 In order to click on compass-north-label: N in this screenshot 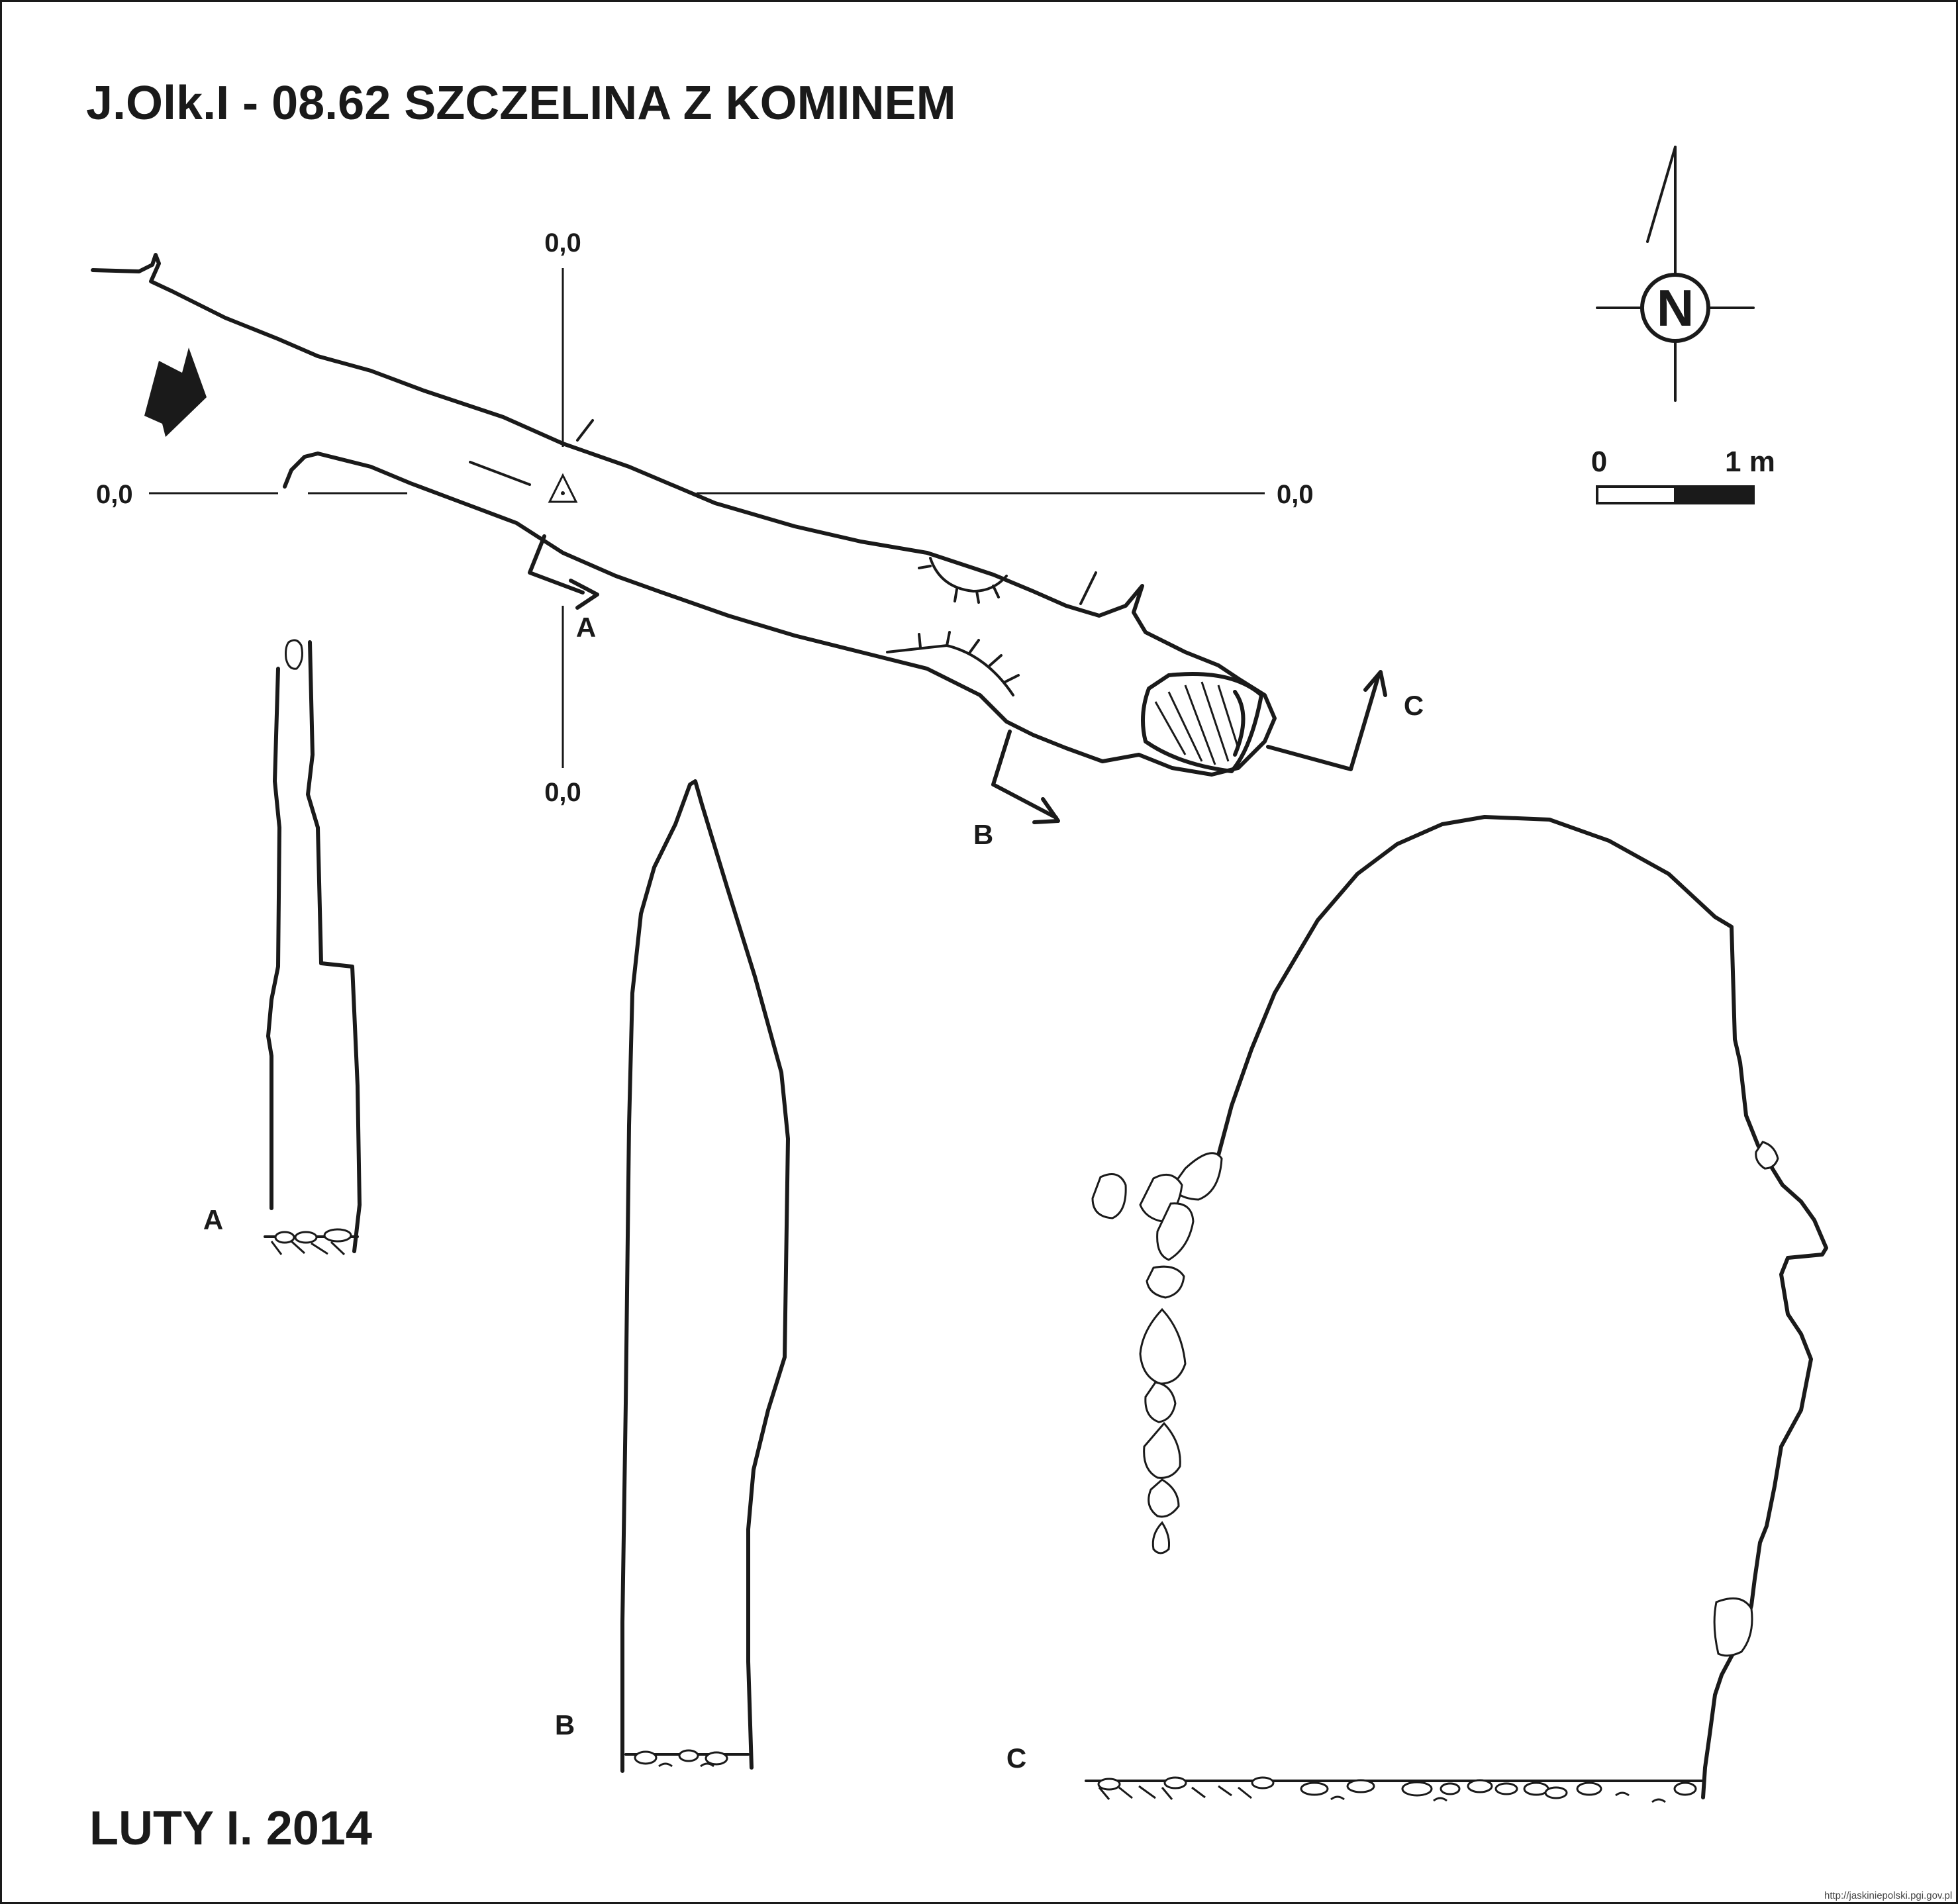, I will do `click(1675, 308)`.